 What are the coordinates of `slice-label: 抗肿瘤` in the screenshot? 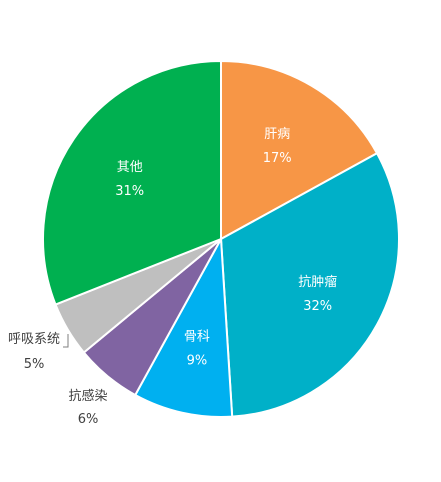 It's located at (317, 282).